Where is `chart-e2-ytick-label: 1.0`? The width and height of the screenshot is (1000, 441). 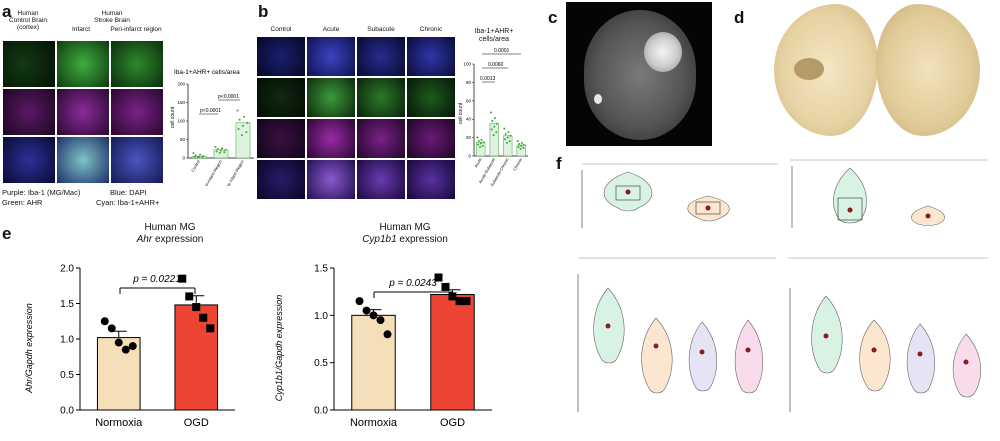
chart-e2-ytick-label: 1.0 is located at coordinates (321, 316).